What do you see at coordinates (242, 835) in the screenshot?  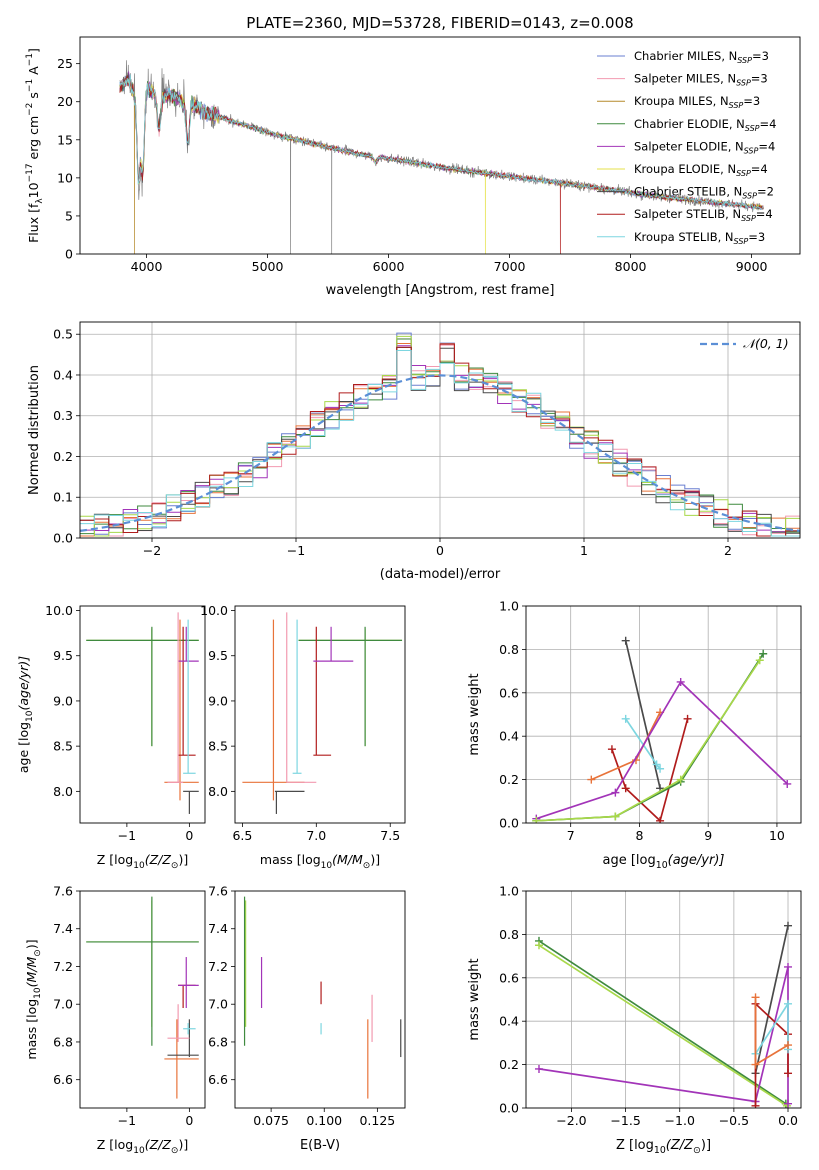 I see `x-tick-label: 6.5` at bounding box center [242, 835].